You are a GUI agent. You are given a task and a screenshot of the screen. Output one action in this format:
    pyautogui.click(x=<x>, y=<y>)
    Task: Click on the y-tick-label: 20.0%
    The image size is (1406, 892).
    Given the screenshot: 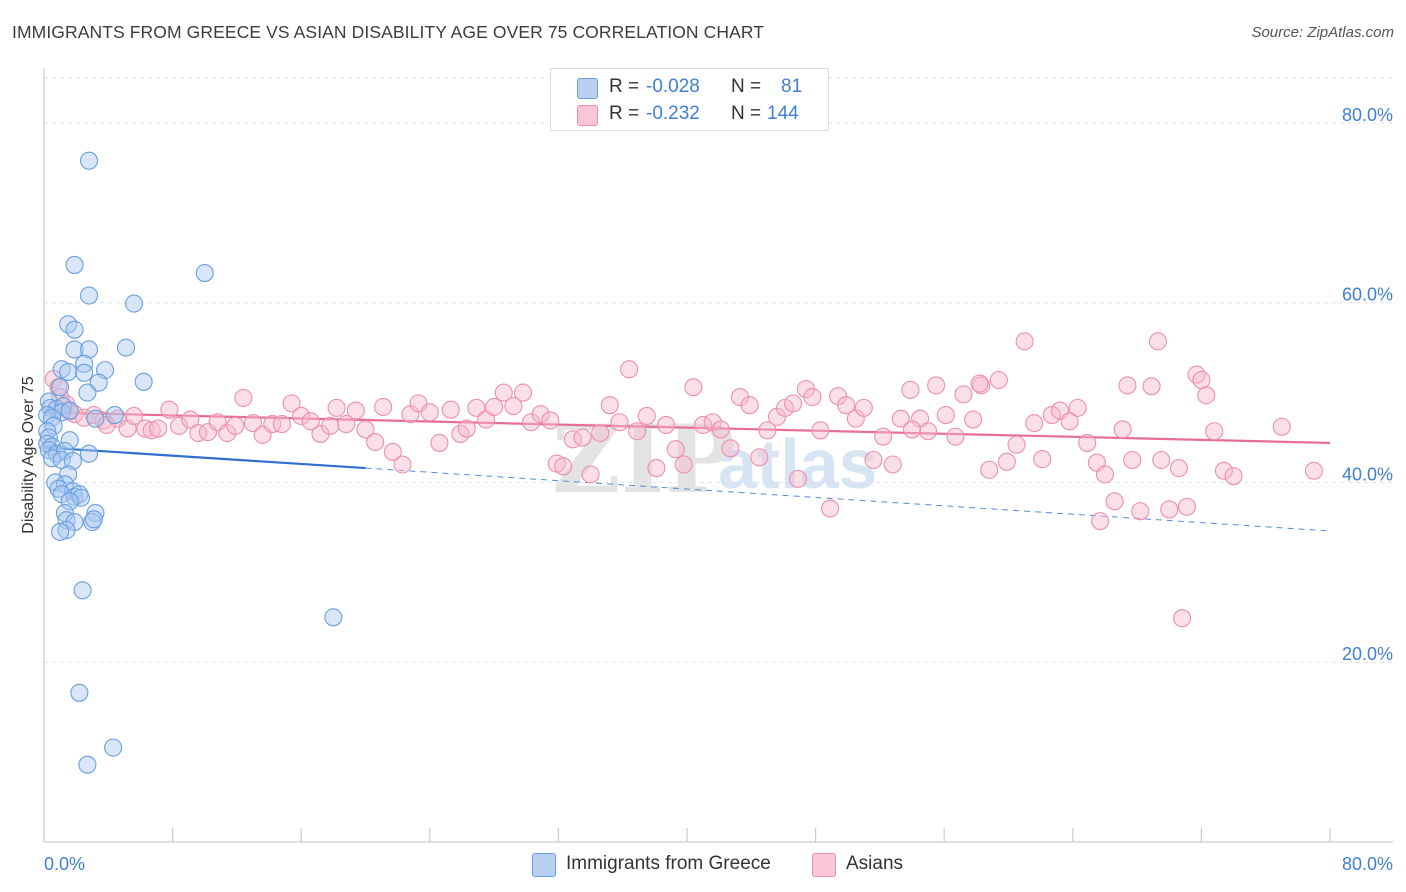 What is the action you would take?
    pyautogui.click(x=1367, y=654)
    